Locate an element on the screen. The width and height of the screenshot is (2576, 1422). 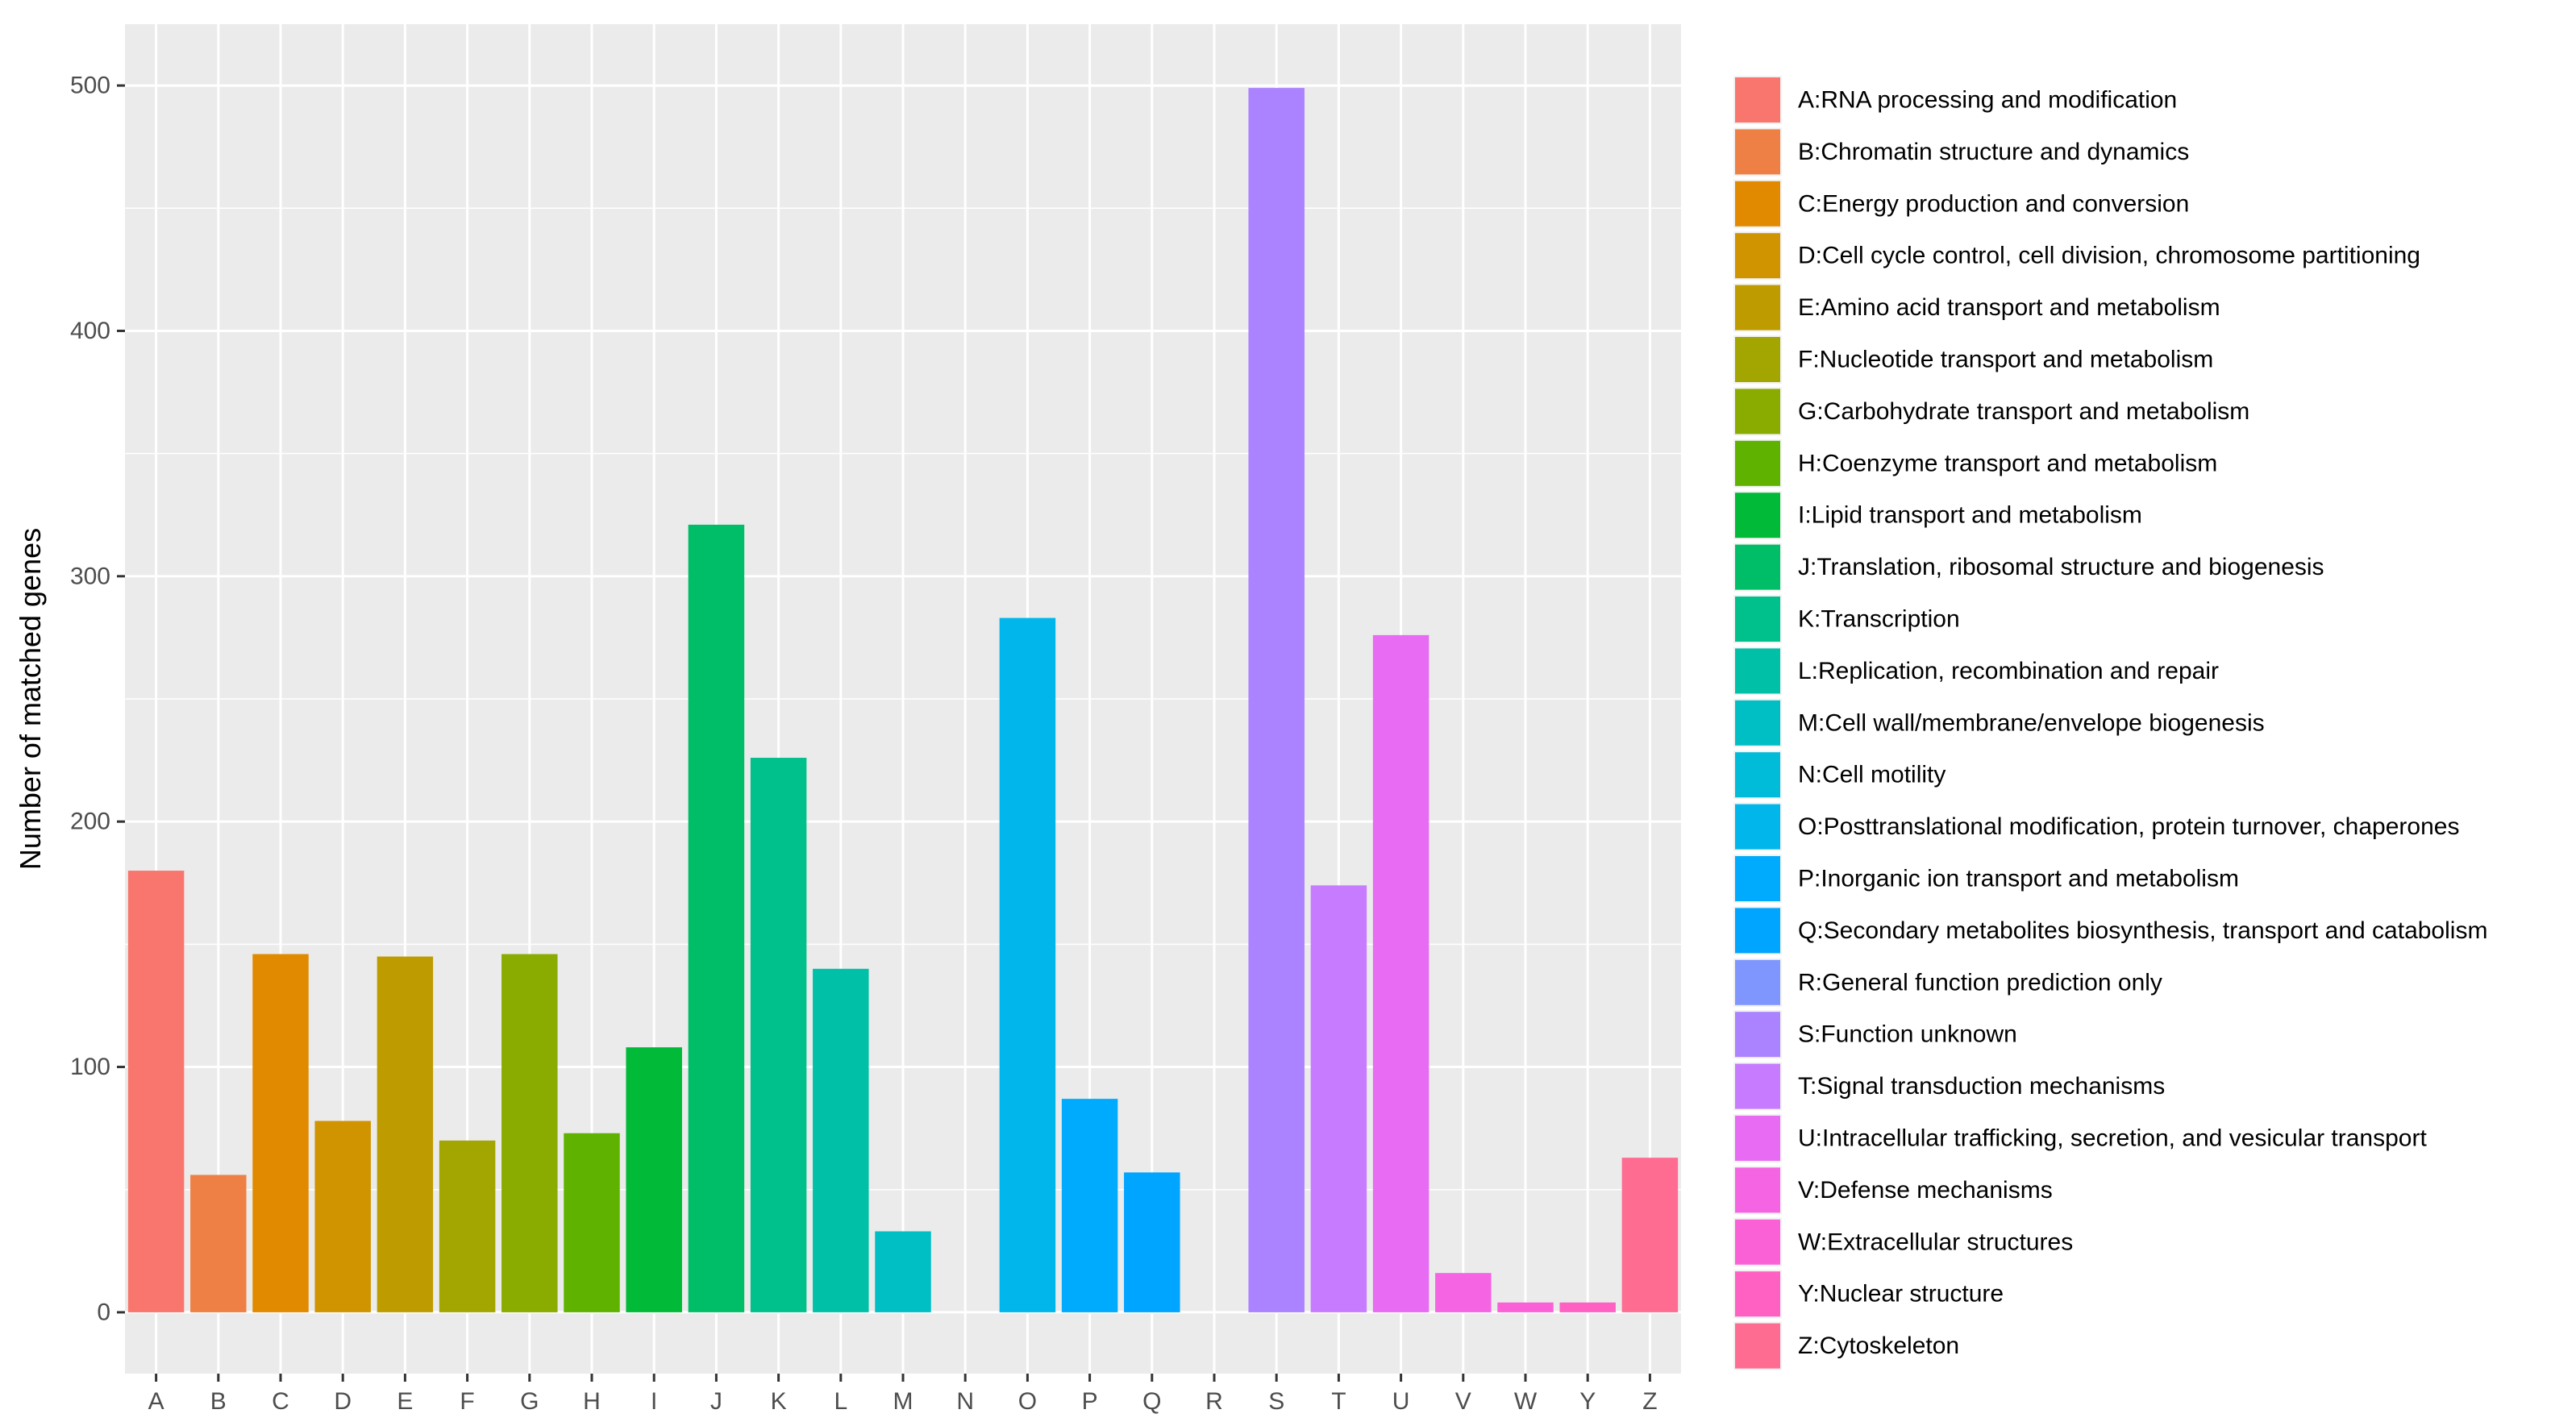
legend-label-T: T:Signal transduction mechanisms is located at coordinates (1981, 1086).